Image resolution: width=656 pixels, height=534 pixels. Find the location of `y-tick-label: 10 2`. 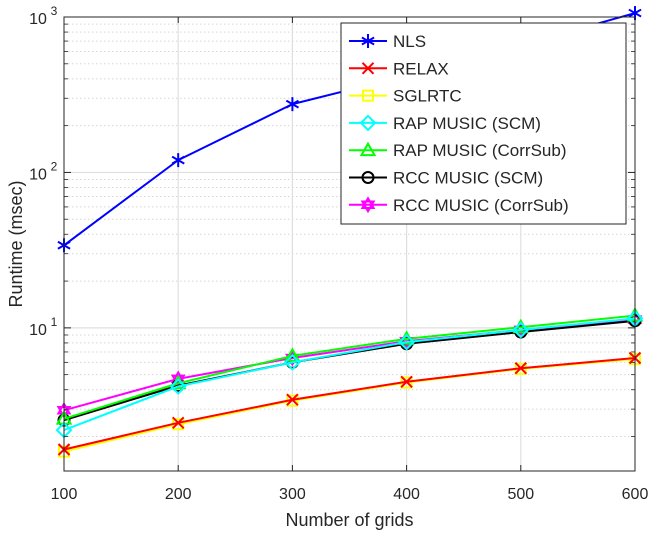

y-tick-label: 10 2 is located at coordinates (43, 171).